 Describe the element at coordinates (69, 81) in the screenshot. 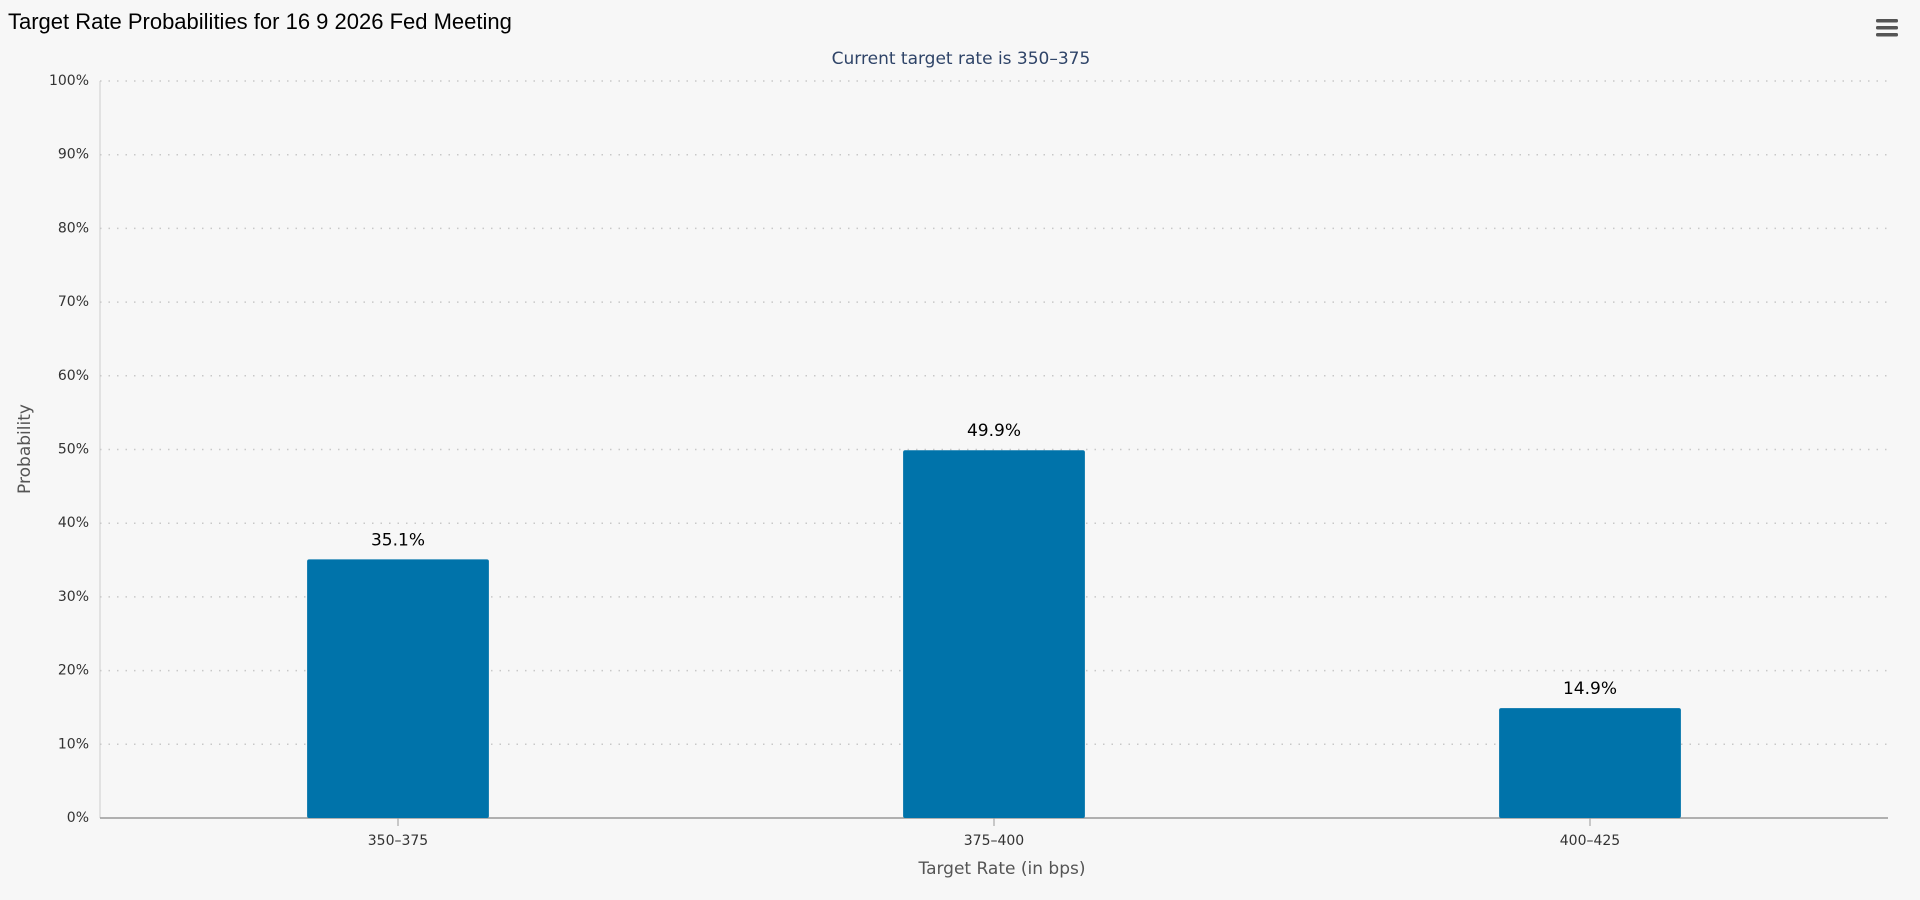

I see `y-tick-label: 100%` at that location.